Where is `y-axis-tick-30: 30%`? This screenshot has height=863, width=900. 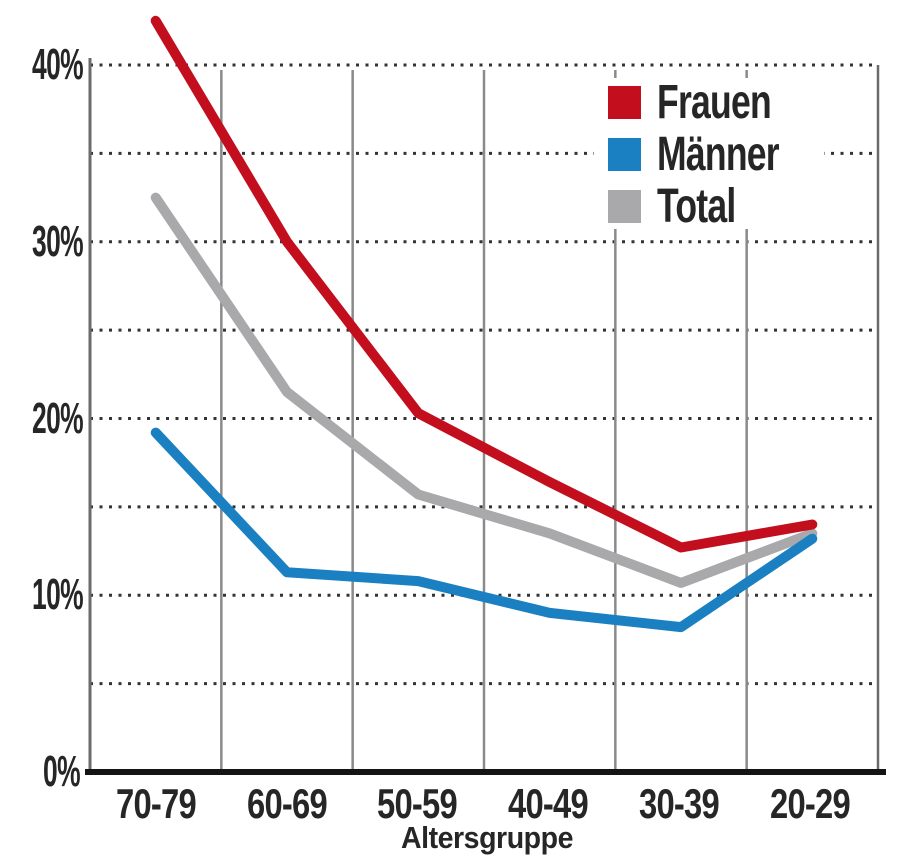 y-axis-tick-30: 30% is located at coordinates (58, 241).